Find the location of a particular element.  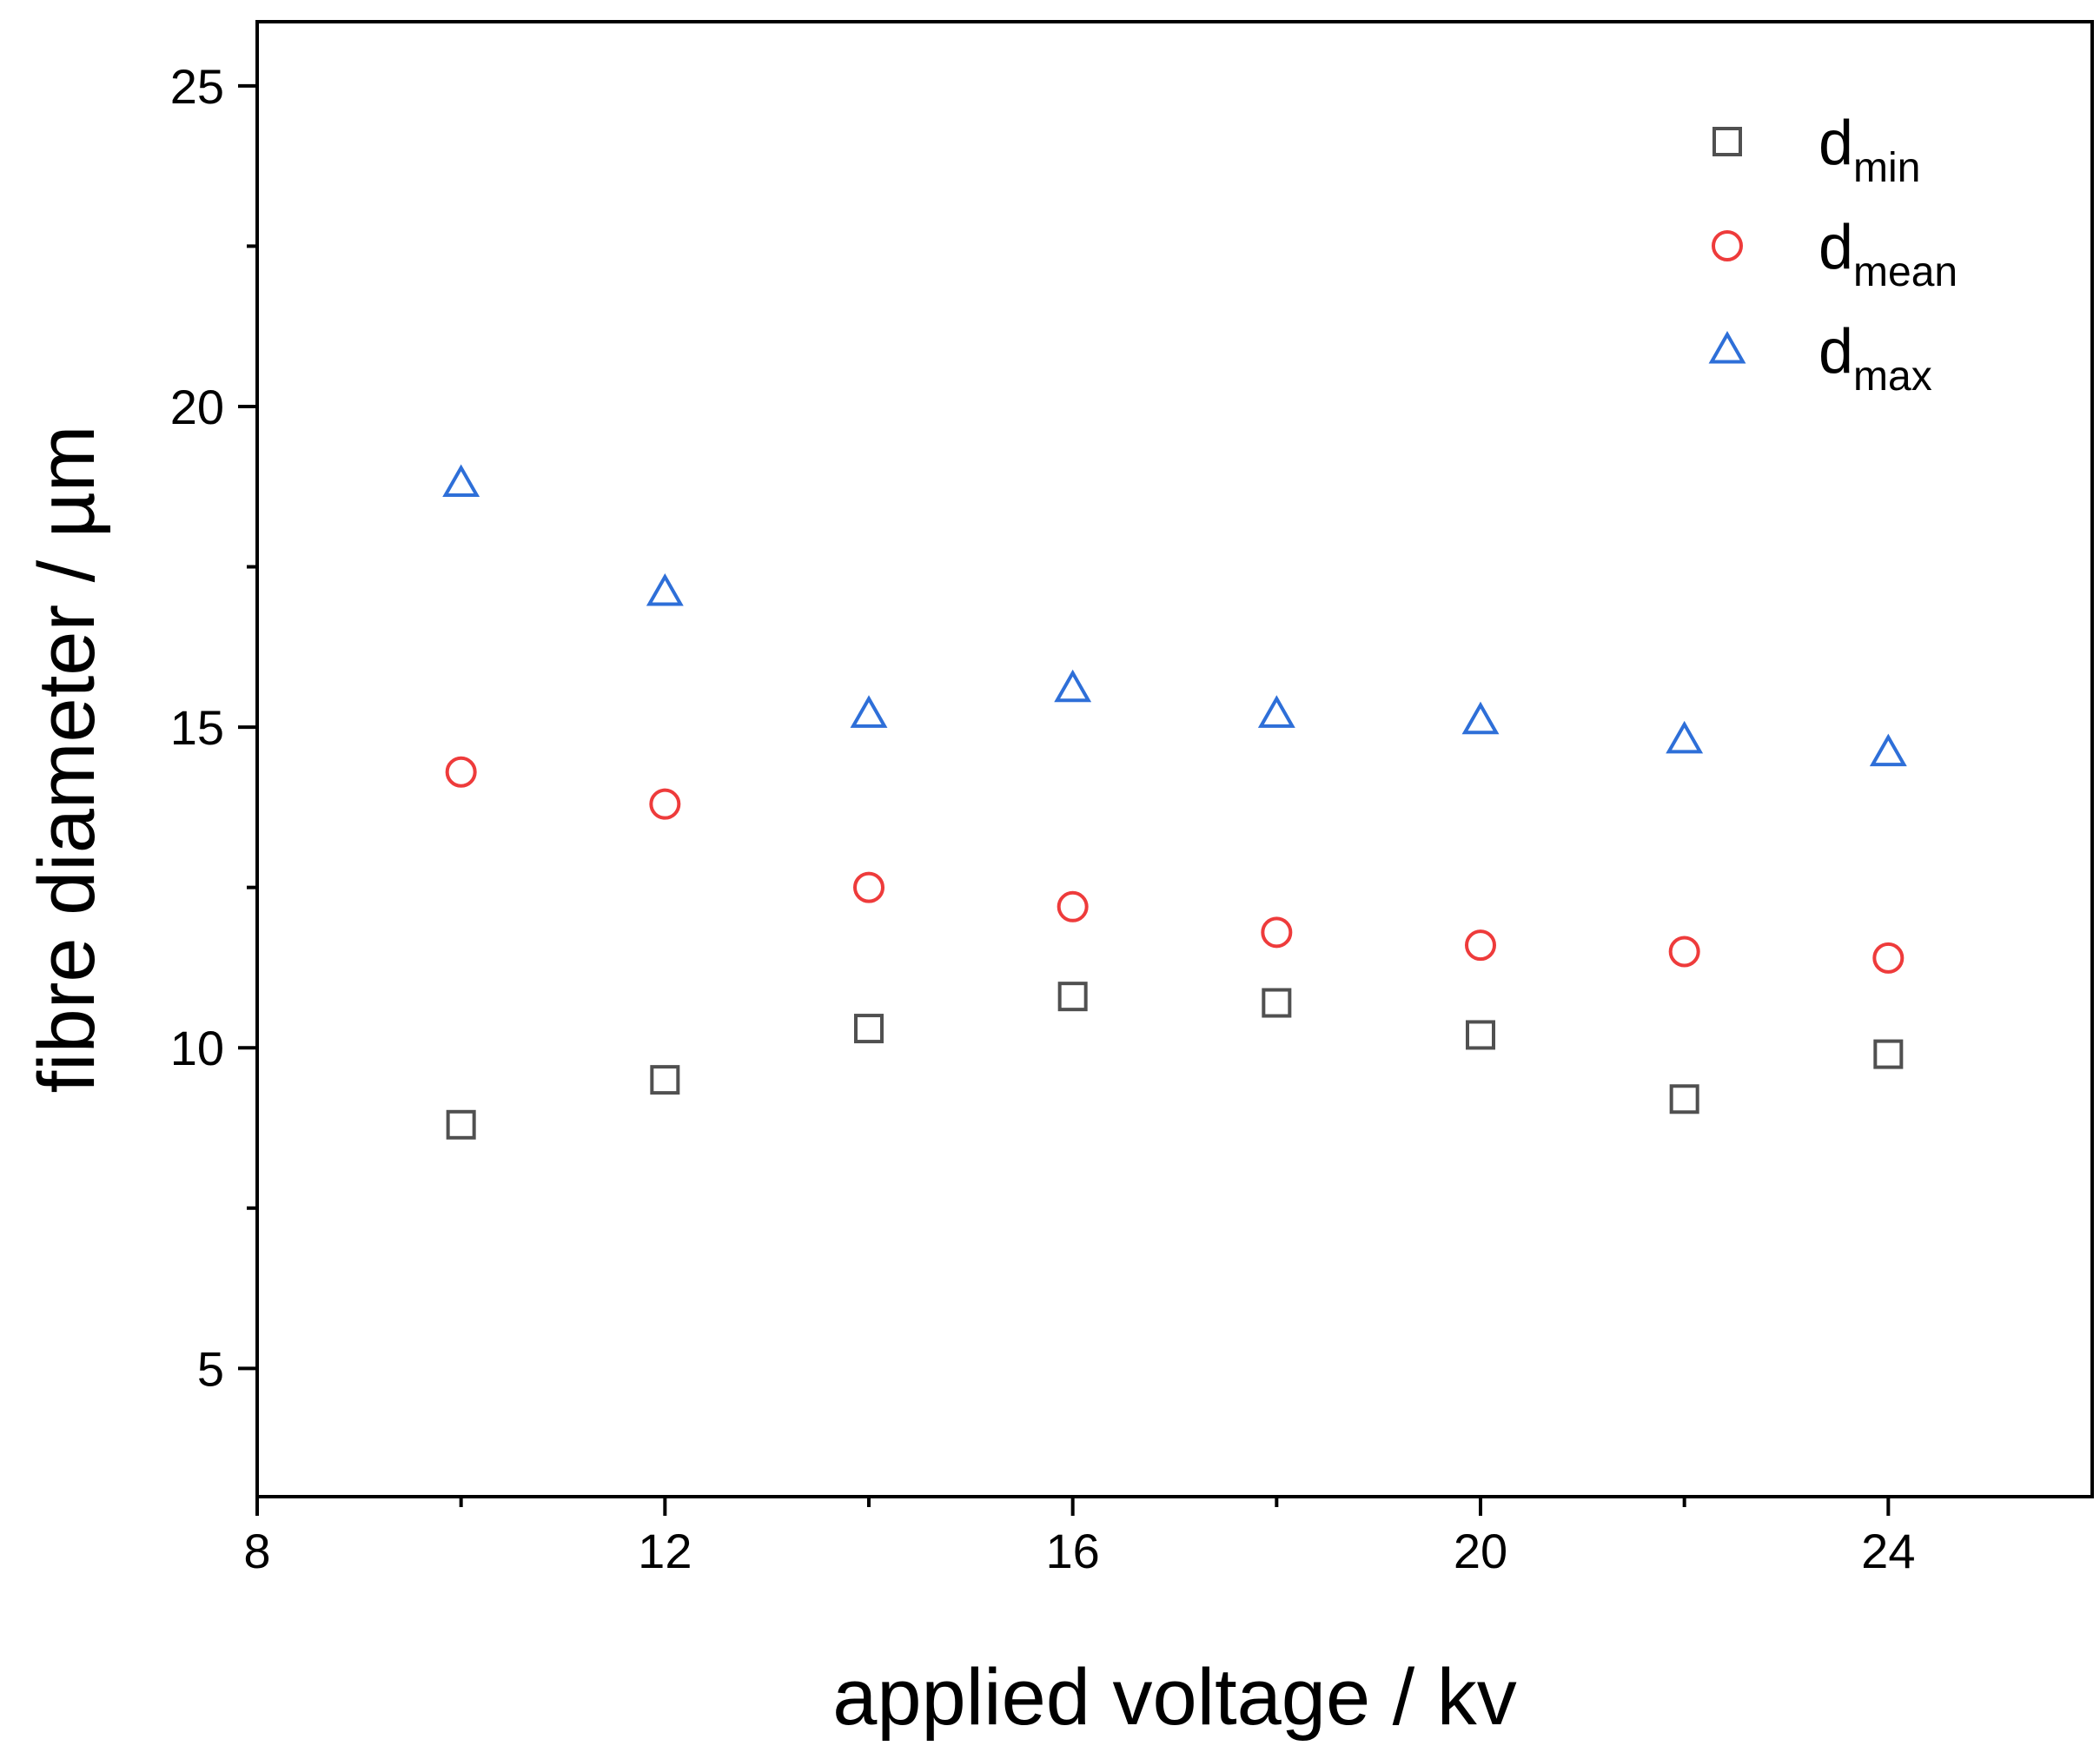

x-axis-title: applied voltage / kv is located at coordinates (1174, 1697).